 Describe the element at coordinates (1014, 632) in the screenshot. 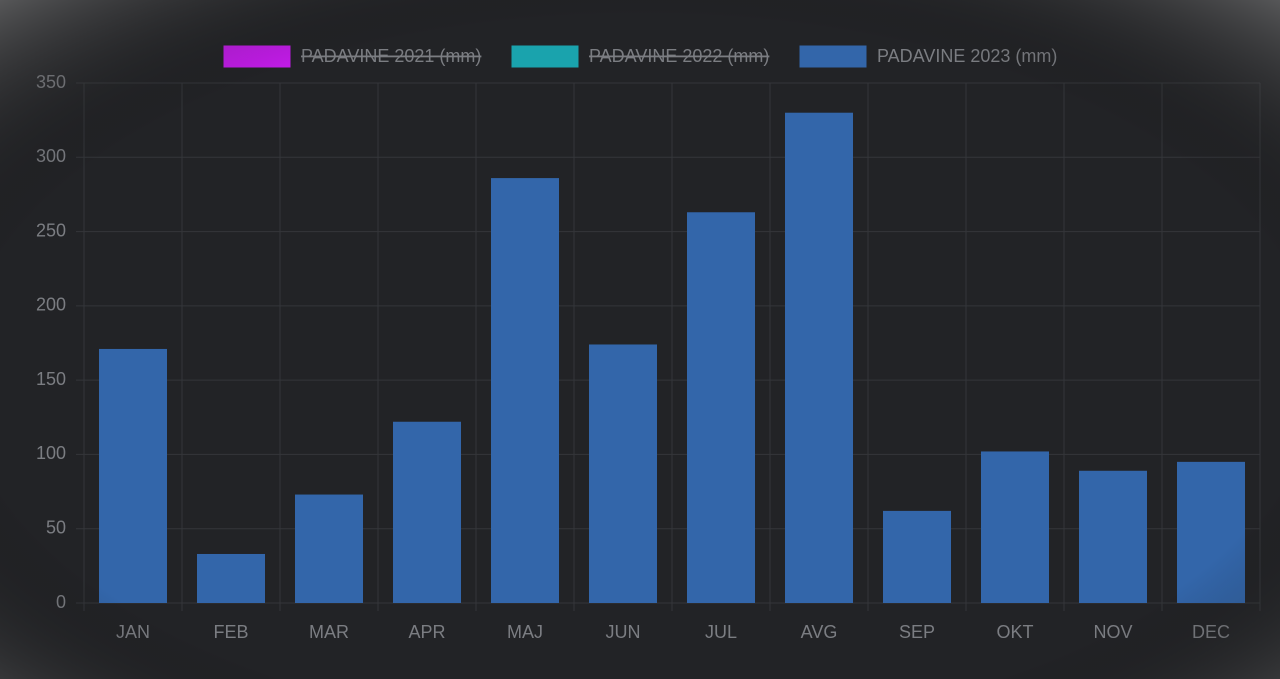

I see `x-tick-label: OKT` at that location.